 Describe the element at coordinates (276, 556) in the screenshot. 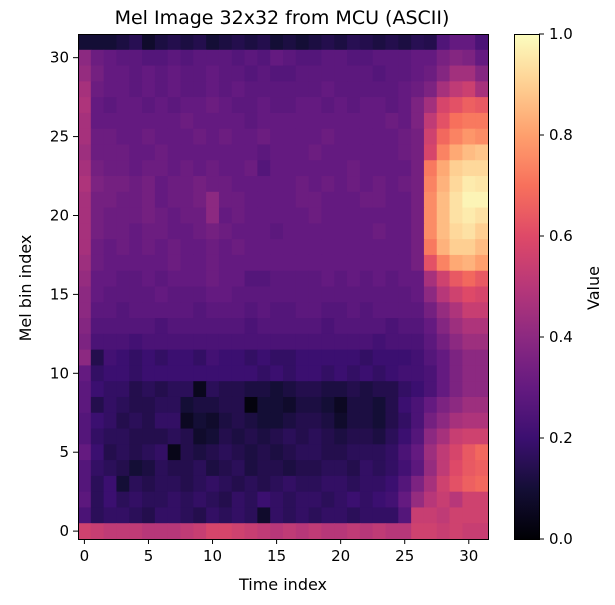

I see `x-tick-label: 15` at that location.